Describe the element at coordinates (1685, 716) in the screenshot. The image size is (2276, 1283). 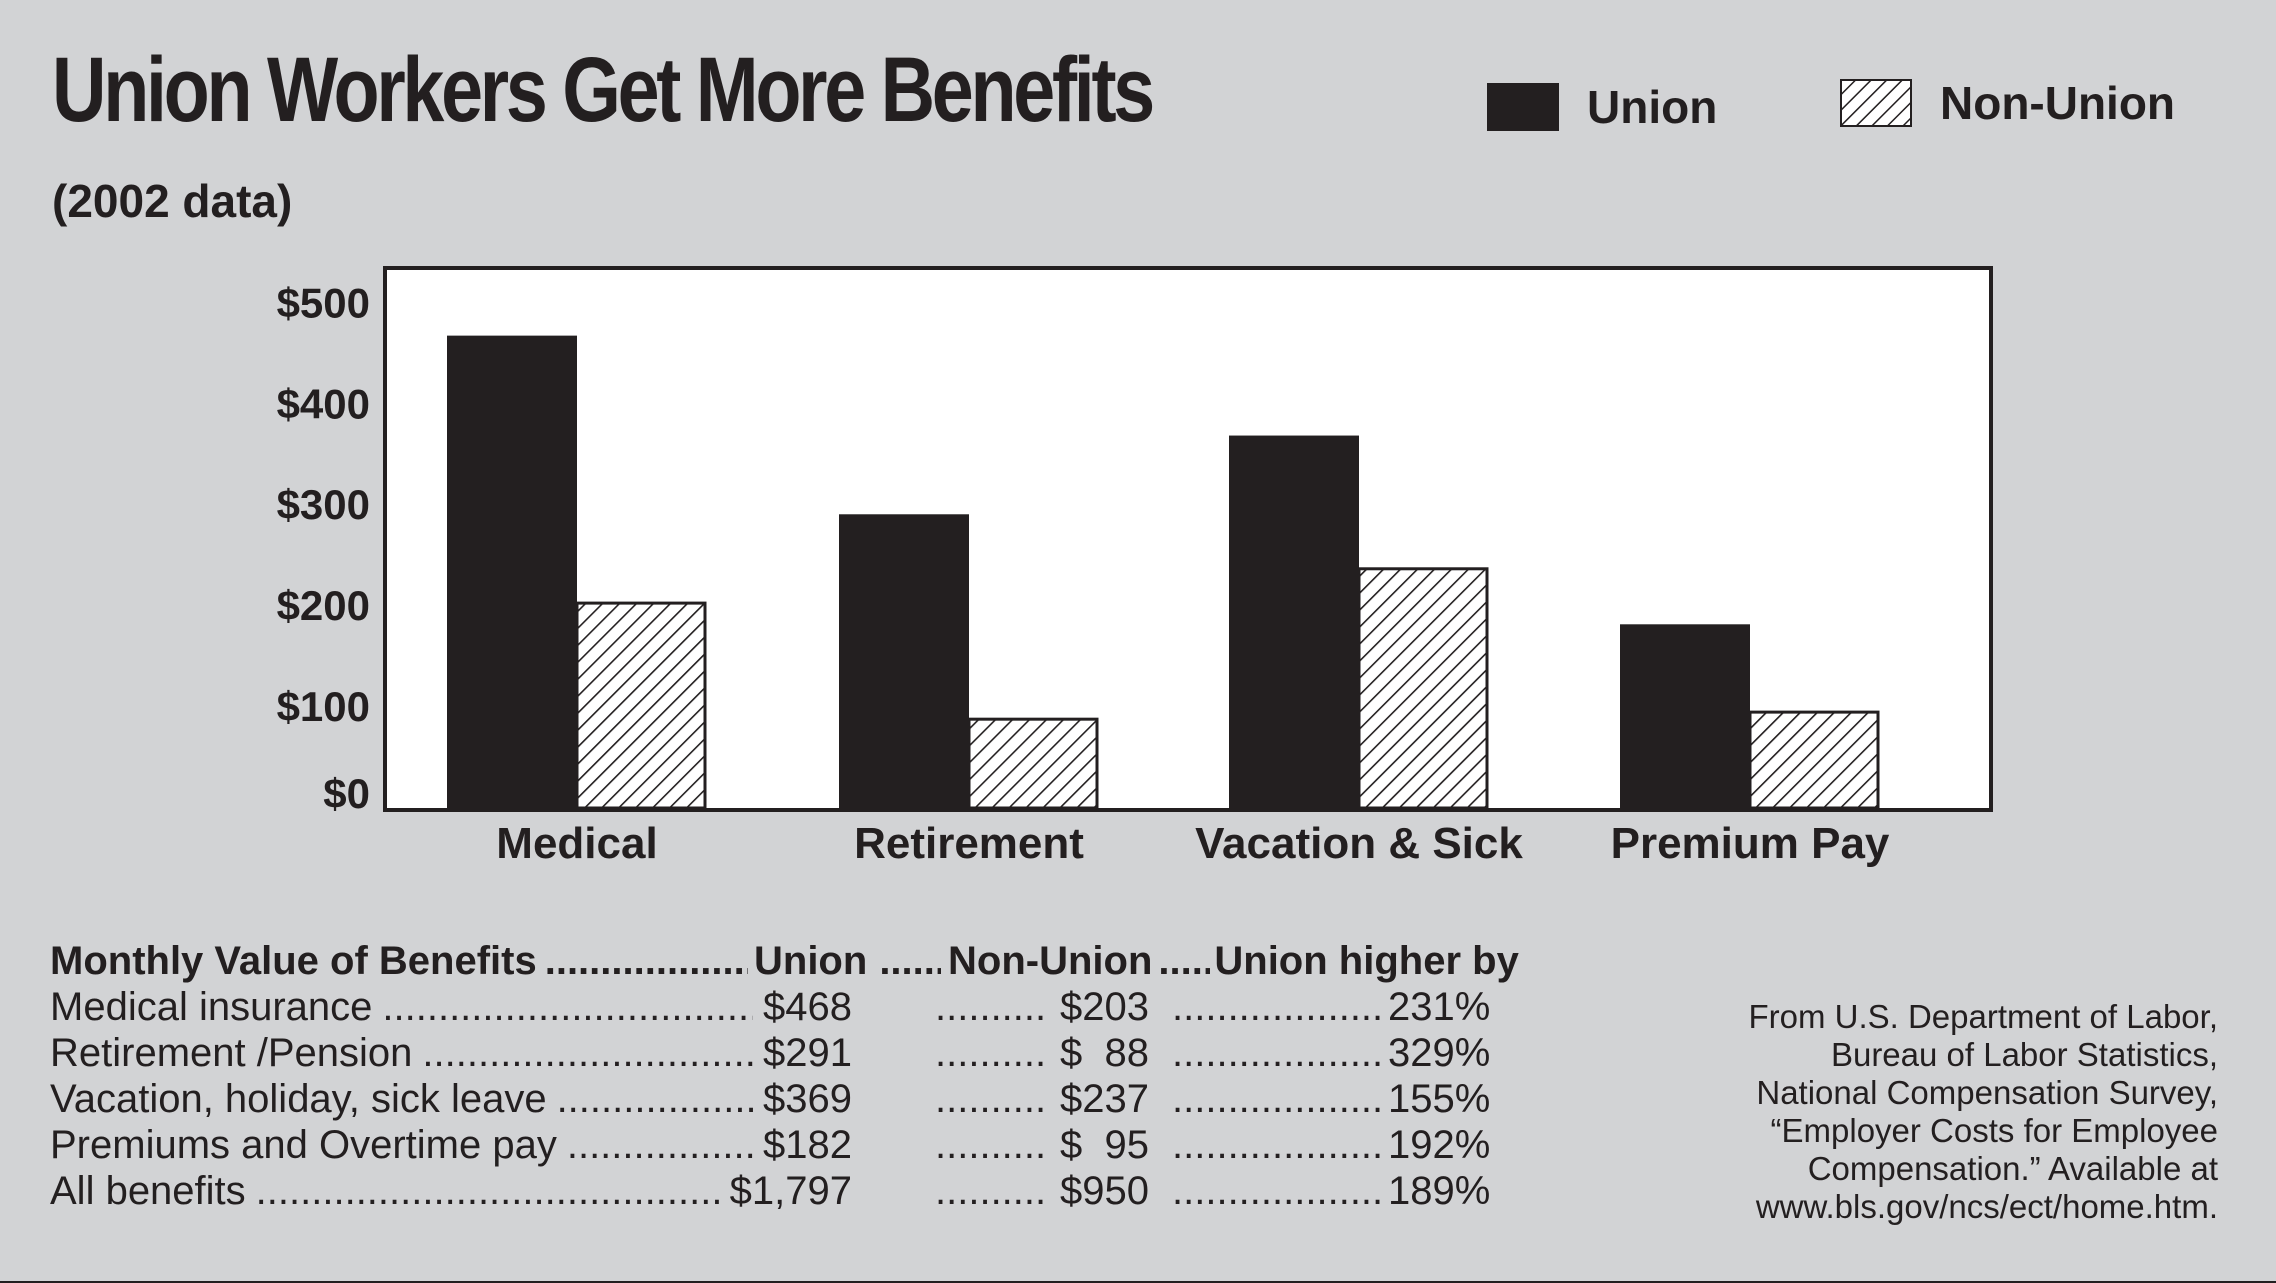
I see `bar-union-premium-pay` at that location.